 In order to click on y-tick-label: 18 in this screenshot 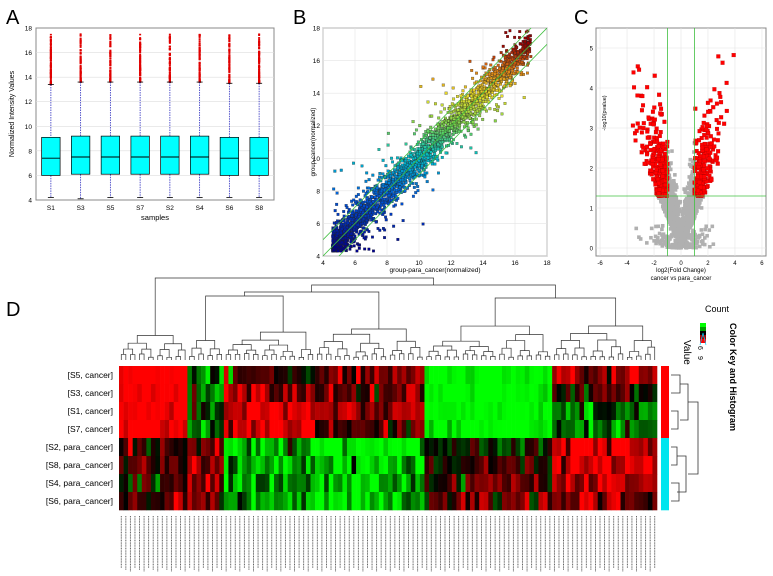, I will do `click(29, 29)`.